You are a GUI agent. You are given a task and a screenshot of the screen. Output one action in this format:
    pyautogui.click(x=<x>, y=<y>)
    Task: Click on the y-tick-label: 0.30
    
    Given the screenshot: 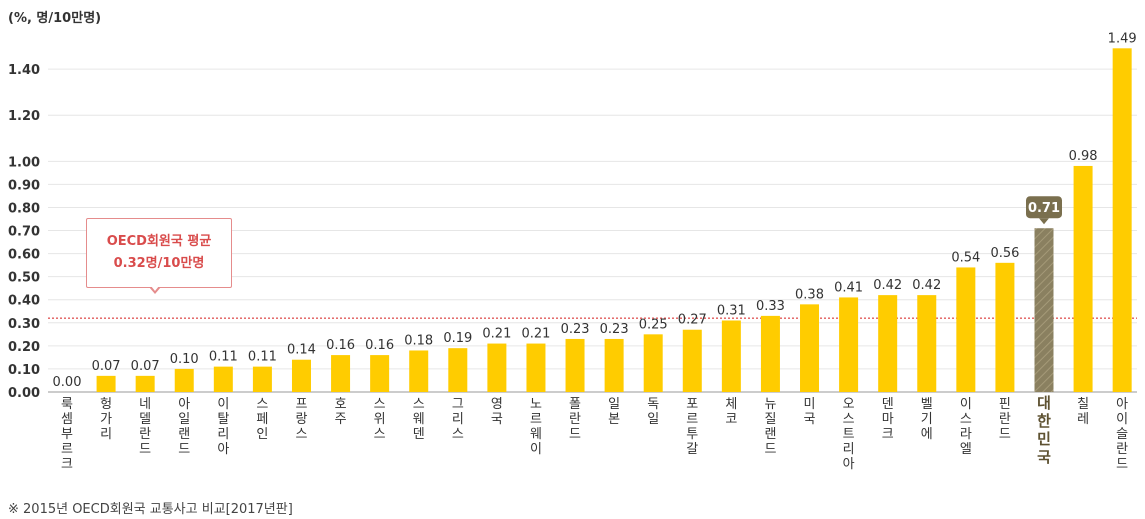 What is the action you would take?
    pyautogui.click(x=24, y=324)
    